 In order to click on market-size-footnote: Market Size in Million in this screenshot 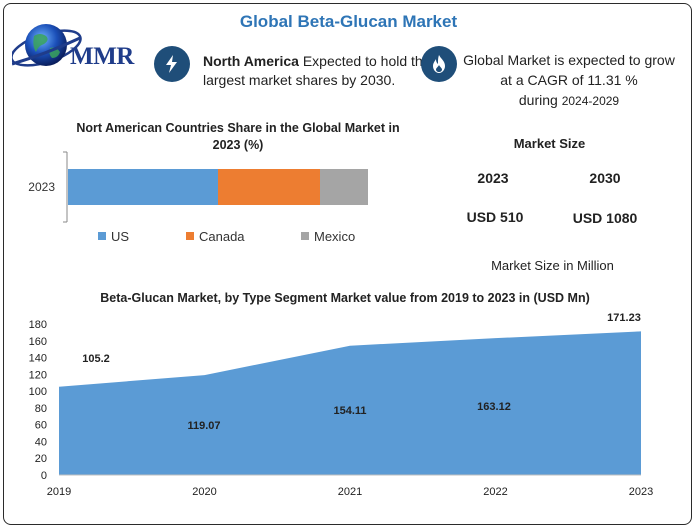, I will do `click(552, 265)`.